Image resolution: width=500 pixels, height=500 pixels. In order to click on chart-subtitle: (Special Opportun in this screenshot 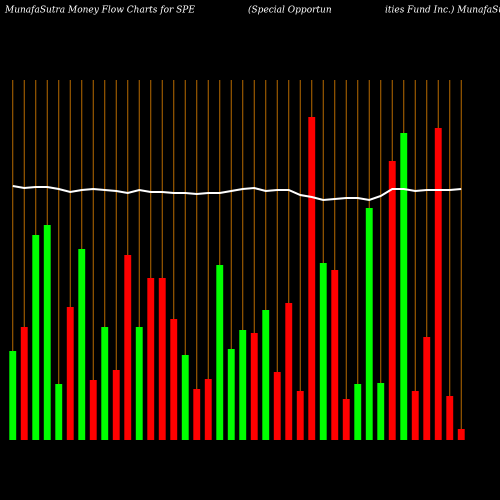, I will do `click(290, 10)`.